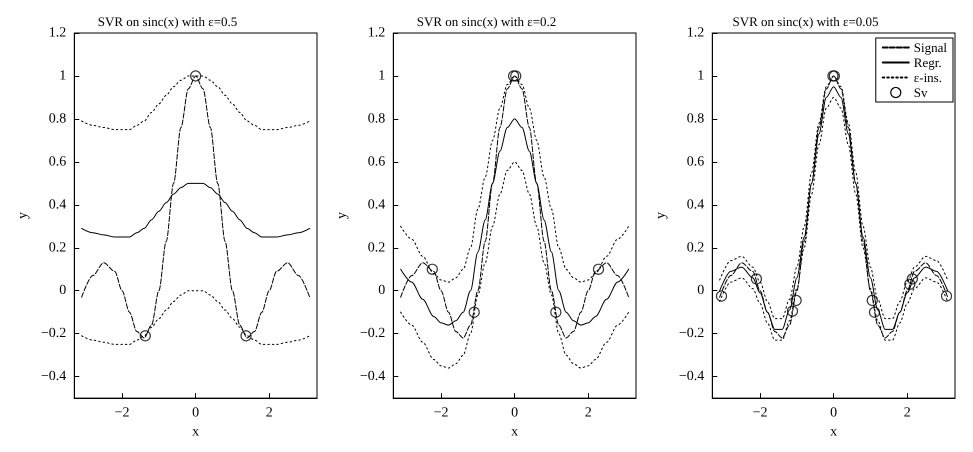  Describe the element at coordinates (168, 21) in the screenshot. I see `chart-title: SVR on sinc(x) with ε=0.5` at that location.